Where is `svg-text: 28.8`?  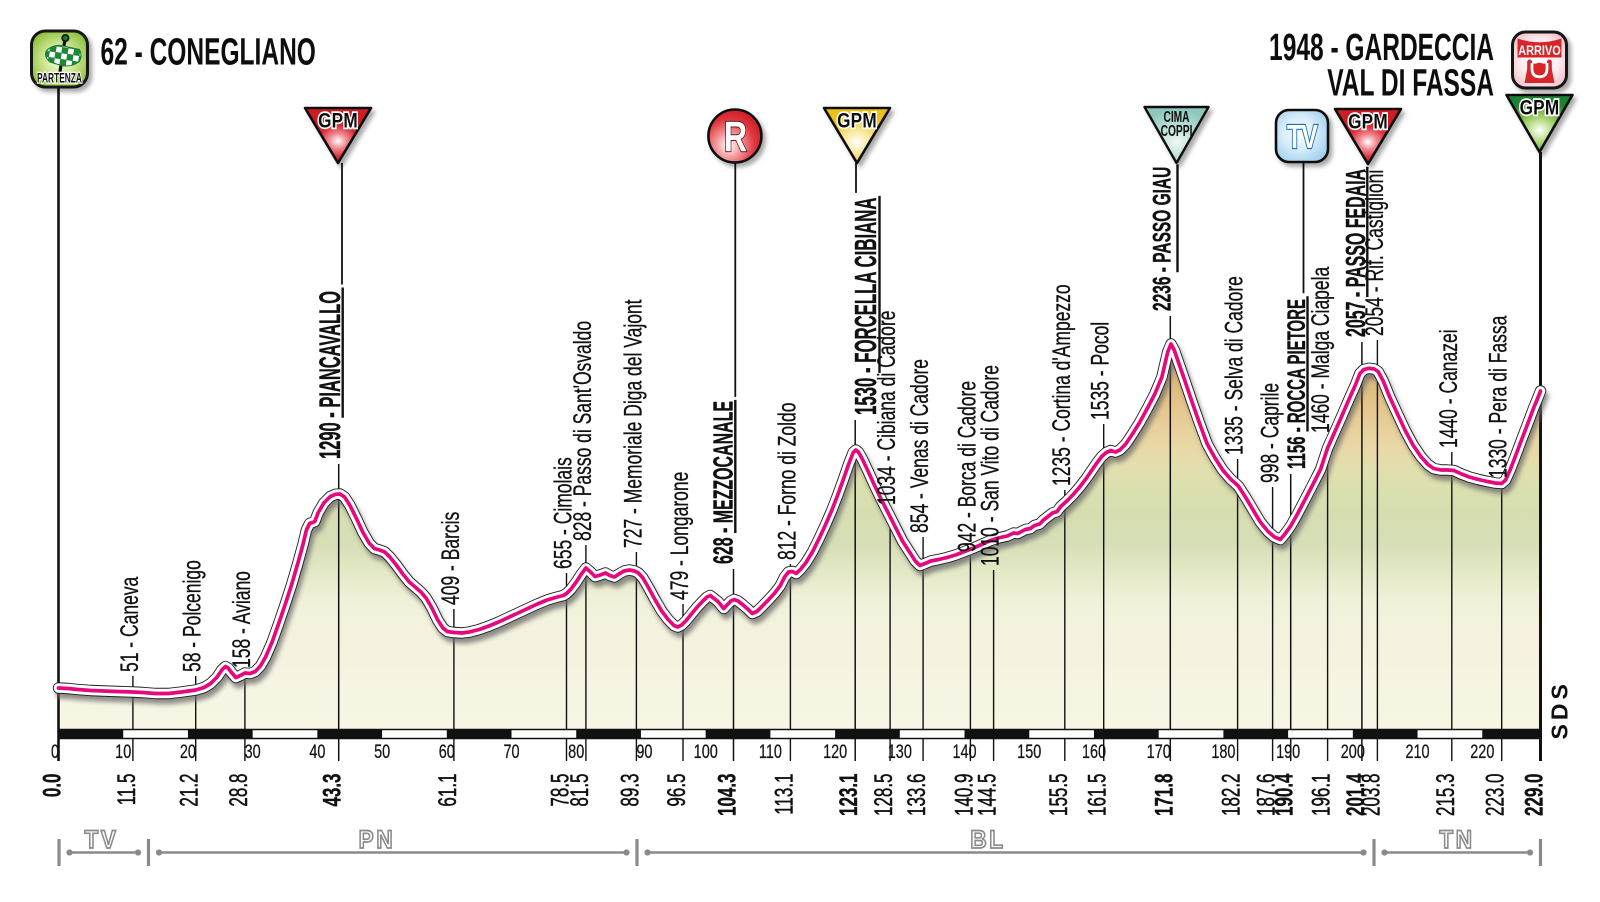
svg-text: 28.8 is located at coordinates (239, 790).